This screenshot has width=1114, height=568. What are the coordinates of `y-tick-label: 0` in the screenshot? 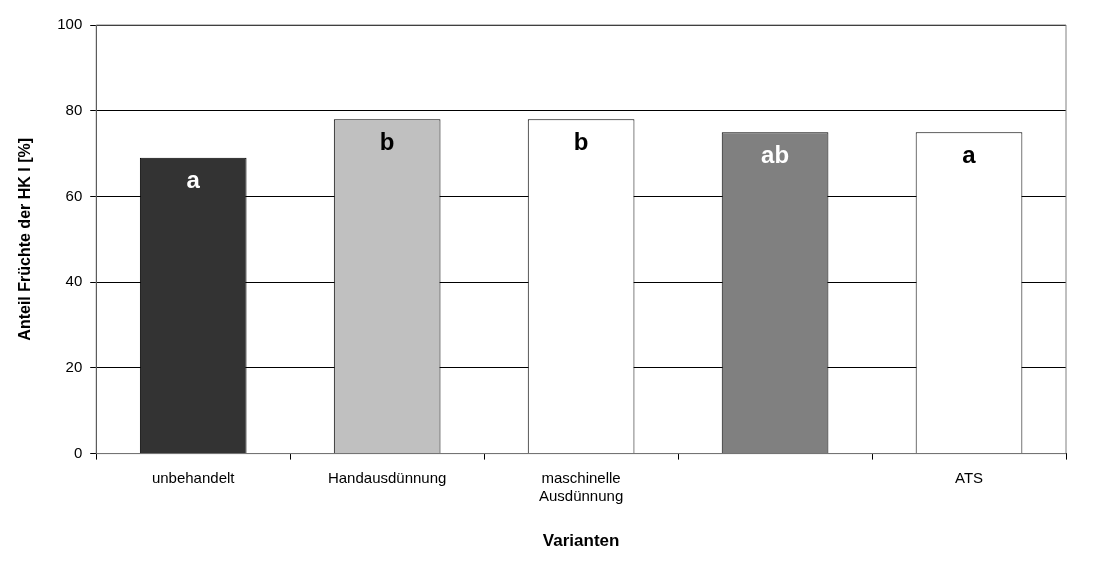 It's located at (78, 452).